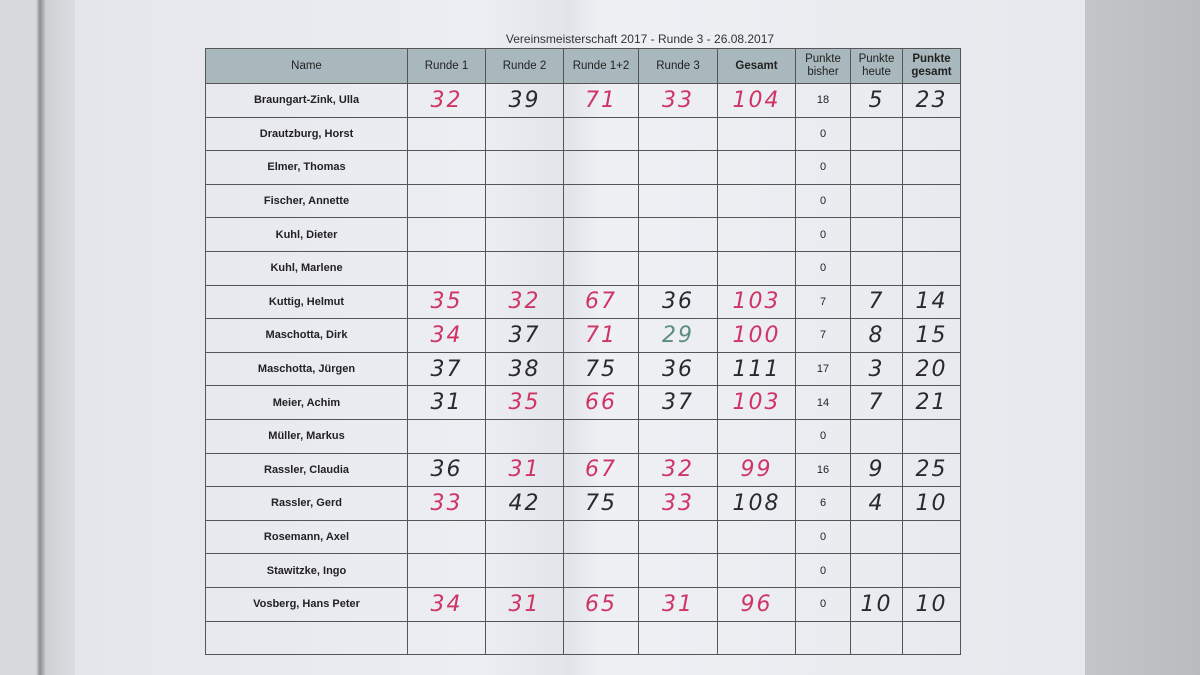 This screenshot has height=675, width=1200. What do you see at coordinates (876, 470) in the screenshot?
I see `cell-heute: 9` at bounding box center [876, 470].